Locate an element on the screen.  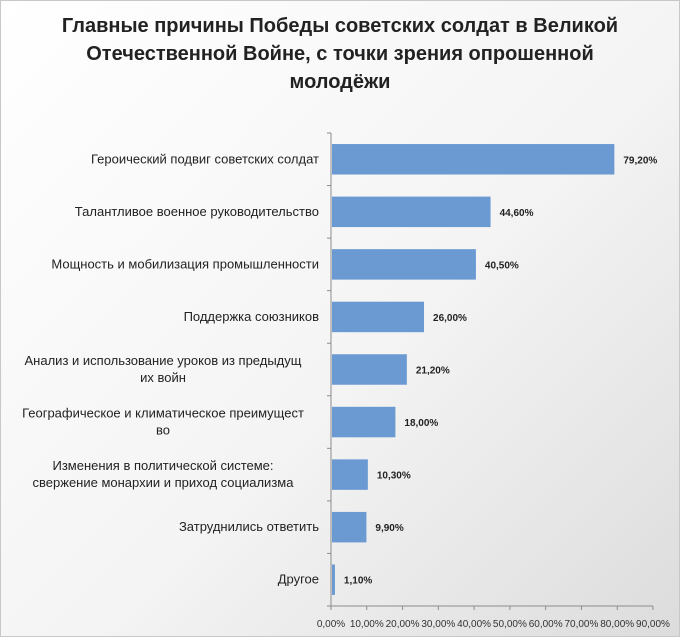
data-label: 79,20% is located at coordinates (640, 160).